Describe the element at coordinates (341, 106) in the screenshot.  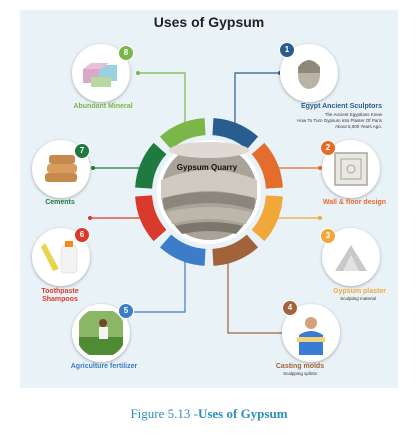
I see `label-egypt-ancient-sculptors: Egypt Ancient Sculptors` at that location.